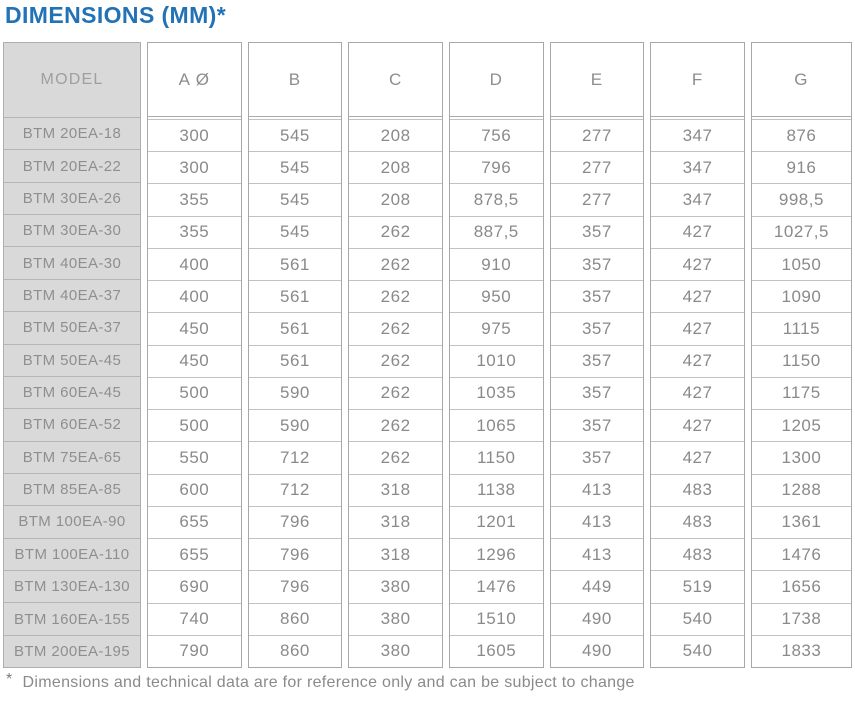 This screenshot has height=711, width=855. Describe the element at coordinates (801, 425) in the screenshot. I see `value-cell: 1205` at that location.